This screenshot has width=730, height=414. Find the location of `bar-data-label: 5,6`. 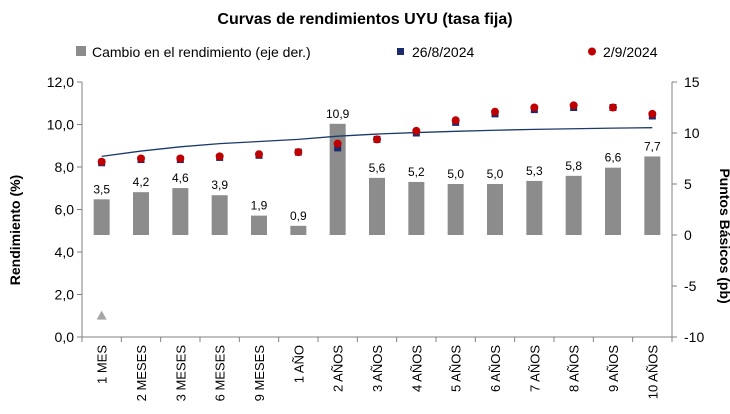

bar-data-label: 5,6 is located at coordinates (377, 168).